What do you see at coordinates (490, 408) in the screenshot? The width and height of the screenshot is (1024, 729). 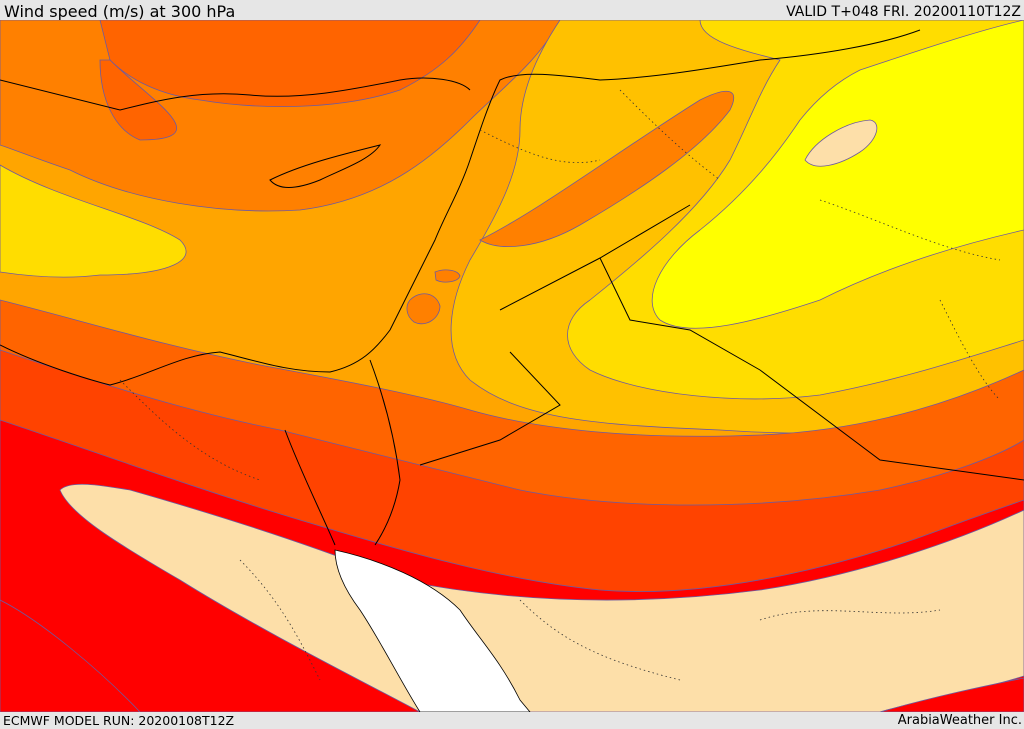 I see `border-jordan` at bounding box center [490, 408].